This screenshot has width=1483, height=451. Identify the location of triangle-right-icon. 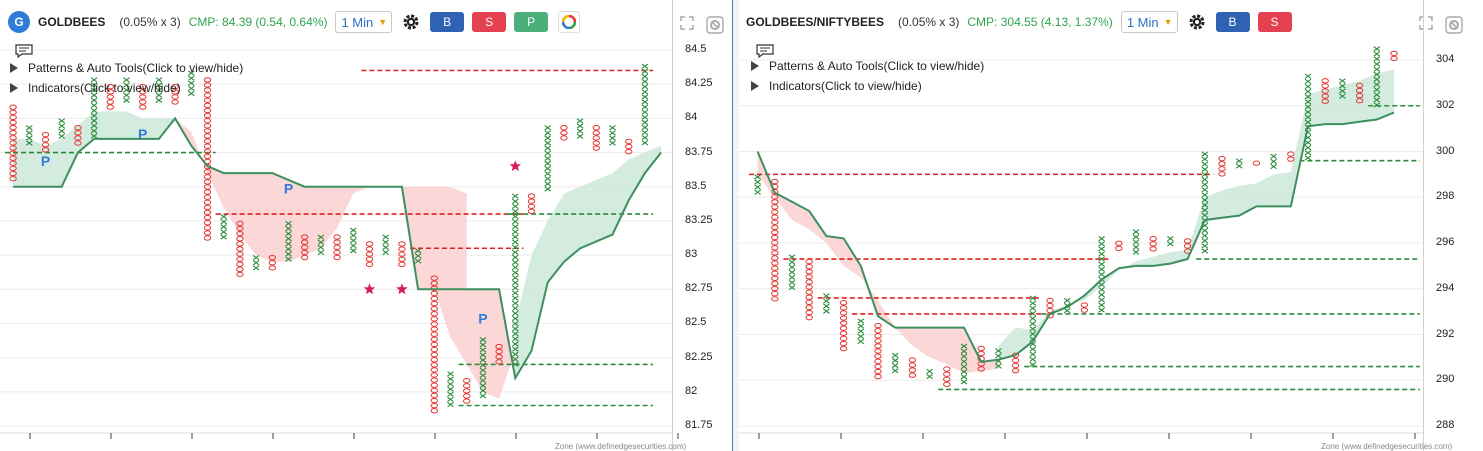
(755, 66).